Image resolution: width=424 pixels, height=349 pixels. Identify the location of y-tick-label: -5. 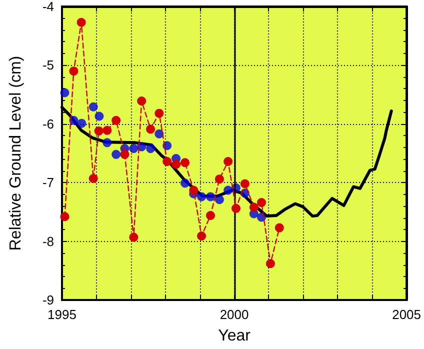
(48, 65).